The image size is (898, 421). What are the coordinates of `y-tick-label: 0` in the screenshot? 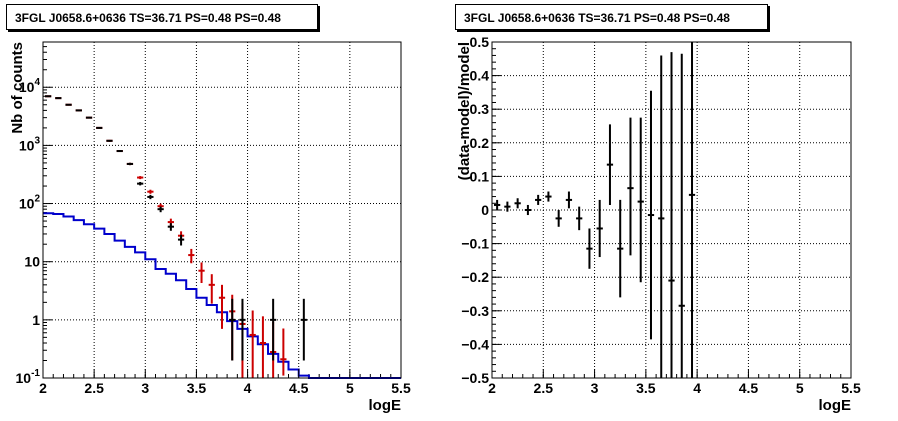 It's located at (485, 210).